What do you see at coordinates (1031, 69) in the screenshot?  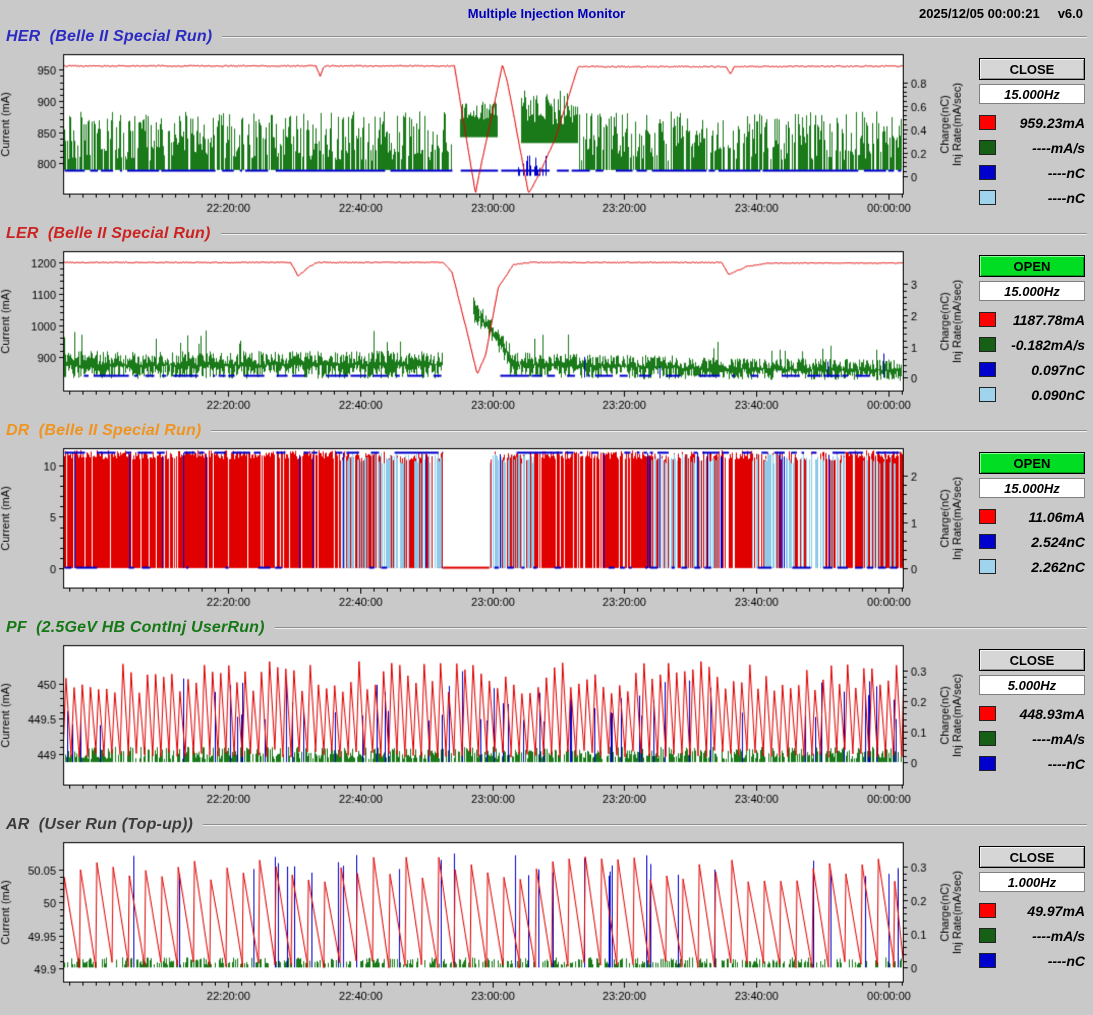 I see `beam-shutter-status-HER: CLOSE` at bounding box center [1031, 69].